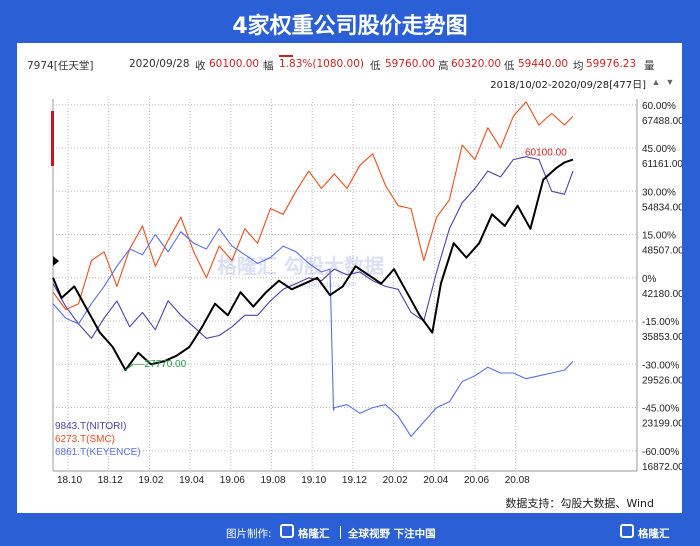  What do you see at coordinates (546, 153) in the screenshot?
I see `last-price-label: 60100.00` at bounding box center [546, 153].